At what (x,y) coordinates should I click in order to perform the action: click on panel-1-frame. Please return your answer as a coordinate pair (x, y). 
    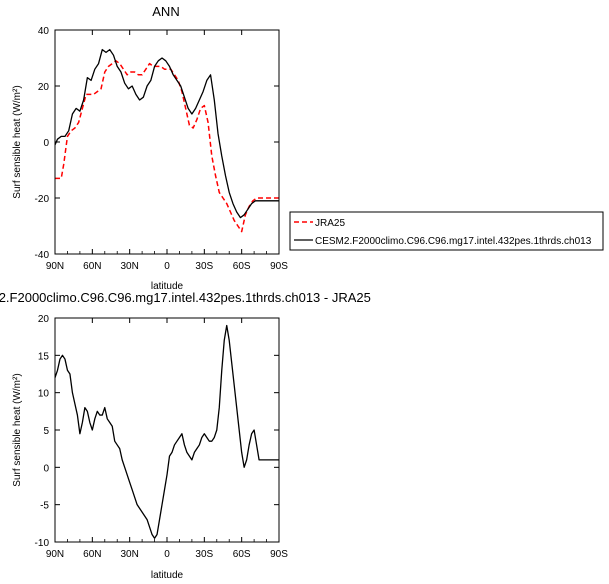
    Looking at the image, I should click on (167, 142).